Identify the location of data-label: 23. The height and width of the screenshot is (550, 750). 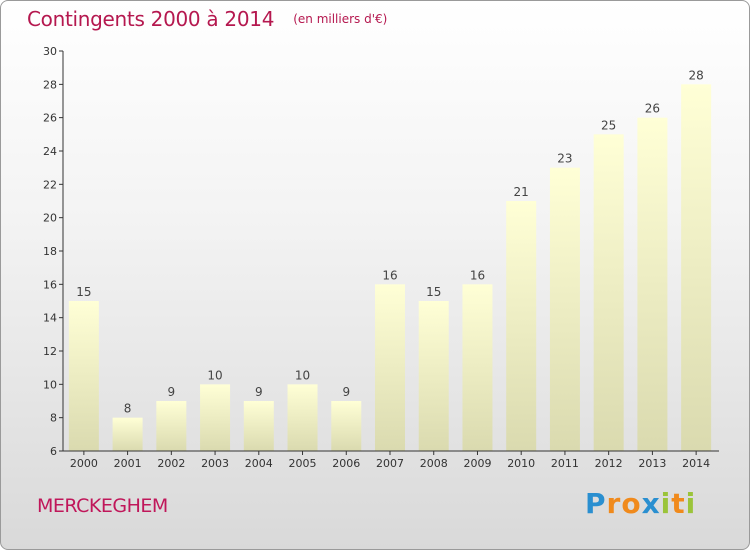
(564, 159).